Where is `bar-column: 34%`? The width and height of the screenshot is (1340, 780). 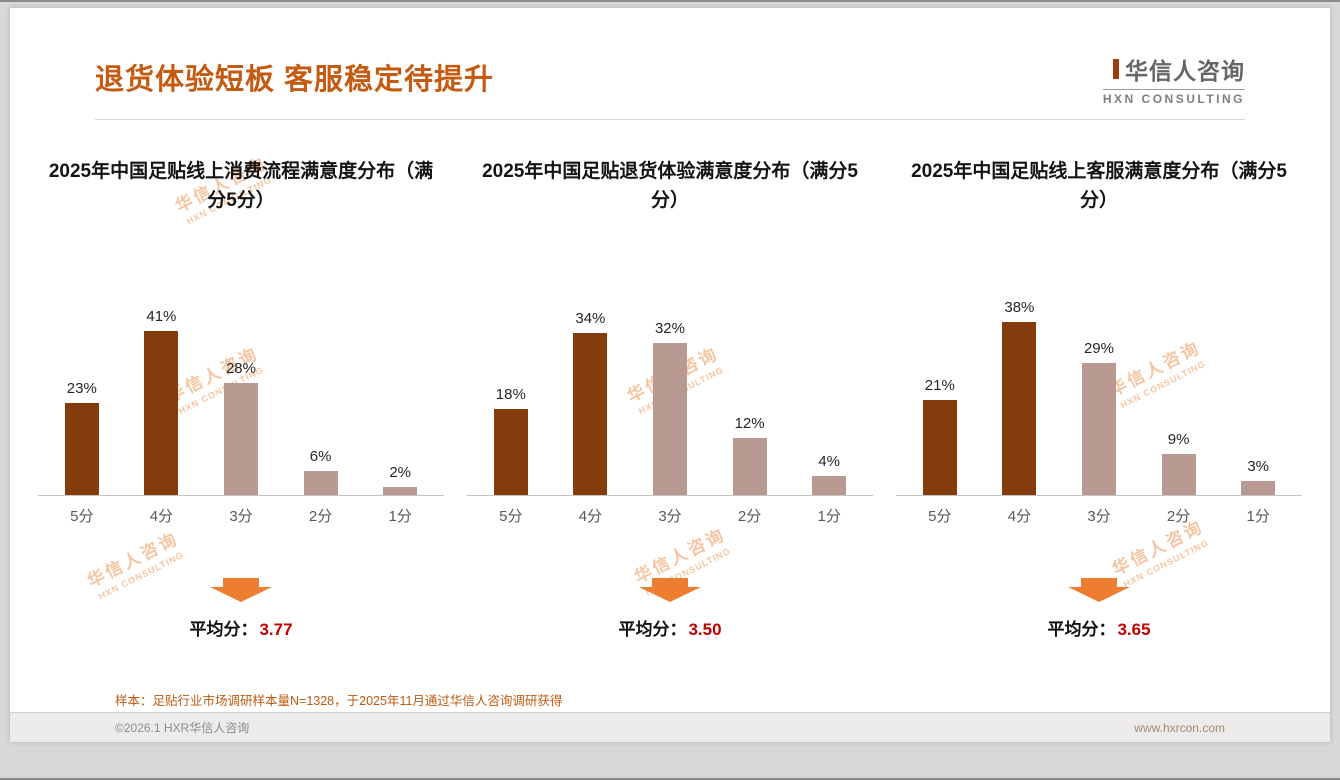 bar-column: 34% is located at coordinates (591, 402).